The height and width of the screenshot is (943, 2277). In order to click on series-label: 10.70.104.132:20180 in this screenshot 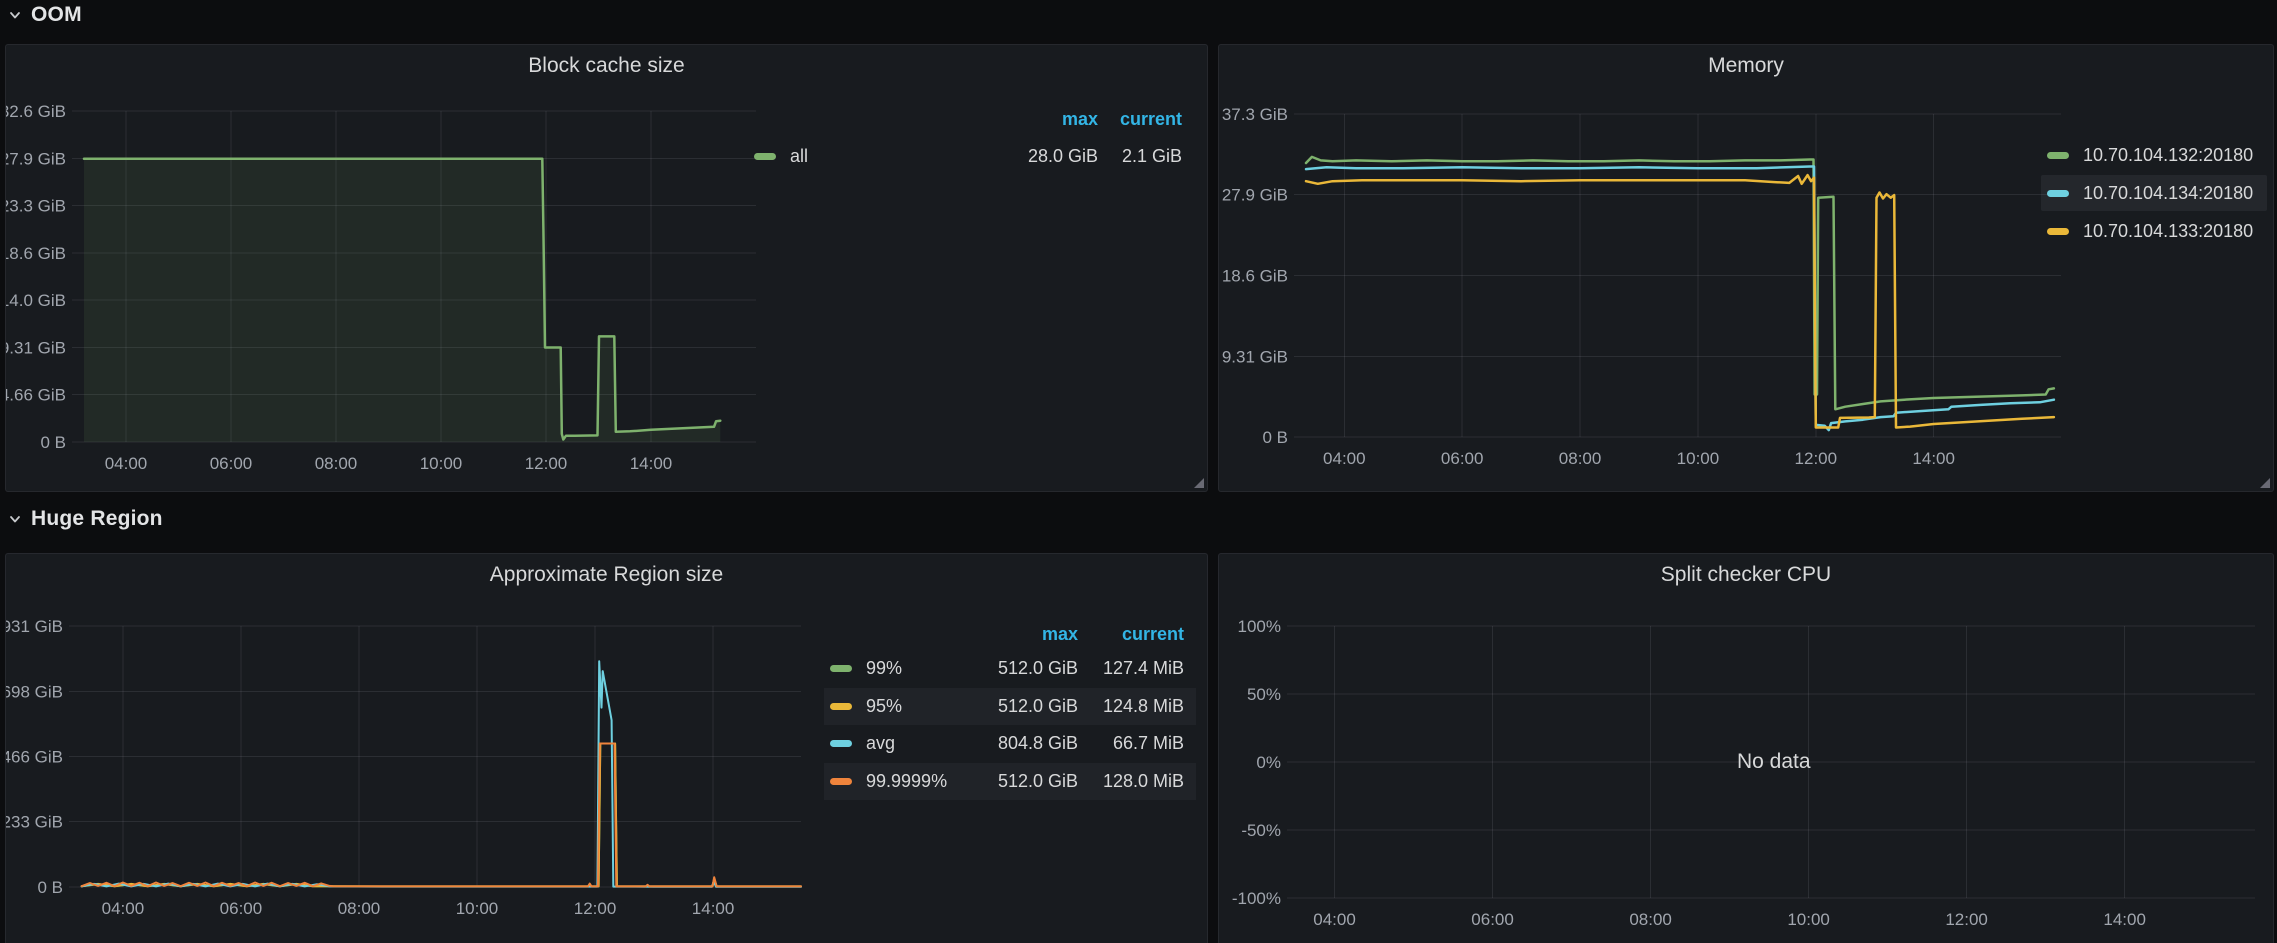, I will do `click(2168, 154)`.